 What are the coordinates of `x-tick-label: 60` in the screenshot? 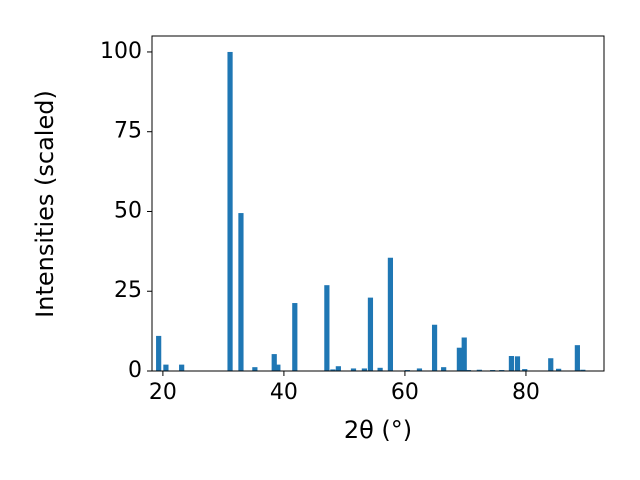 It's located at (405, 392).